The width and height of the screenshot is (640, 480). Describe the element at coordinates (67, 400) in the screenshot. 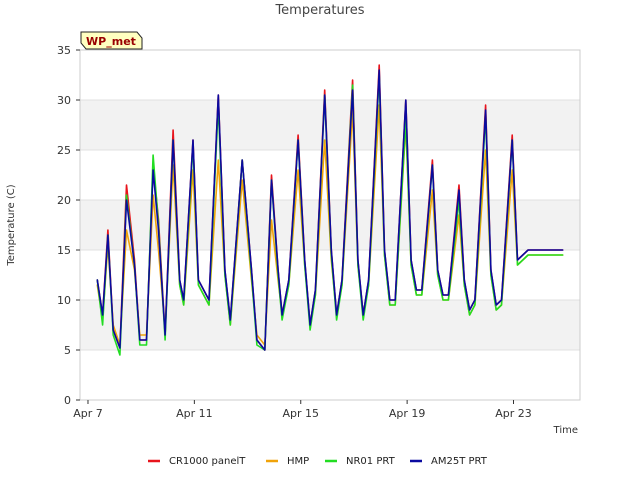

I see `y-tick-label: 0` at that location.